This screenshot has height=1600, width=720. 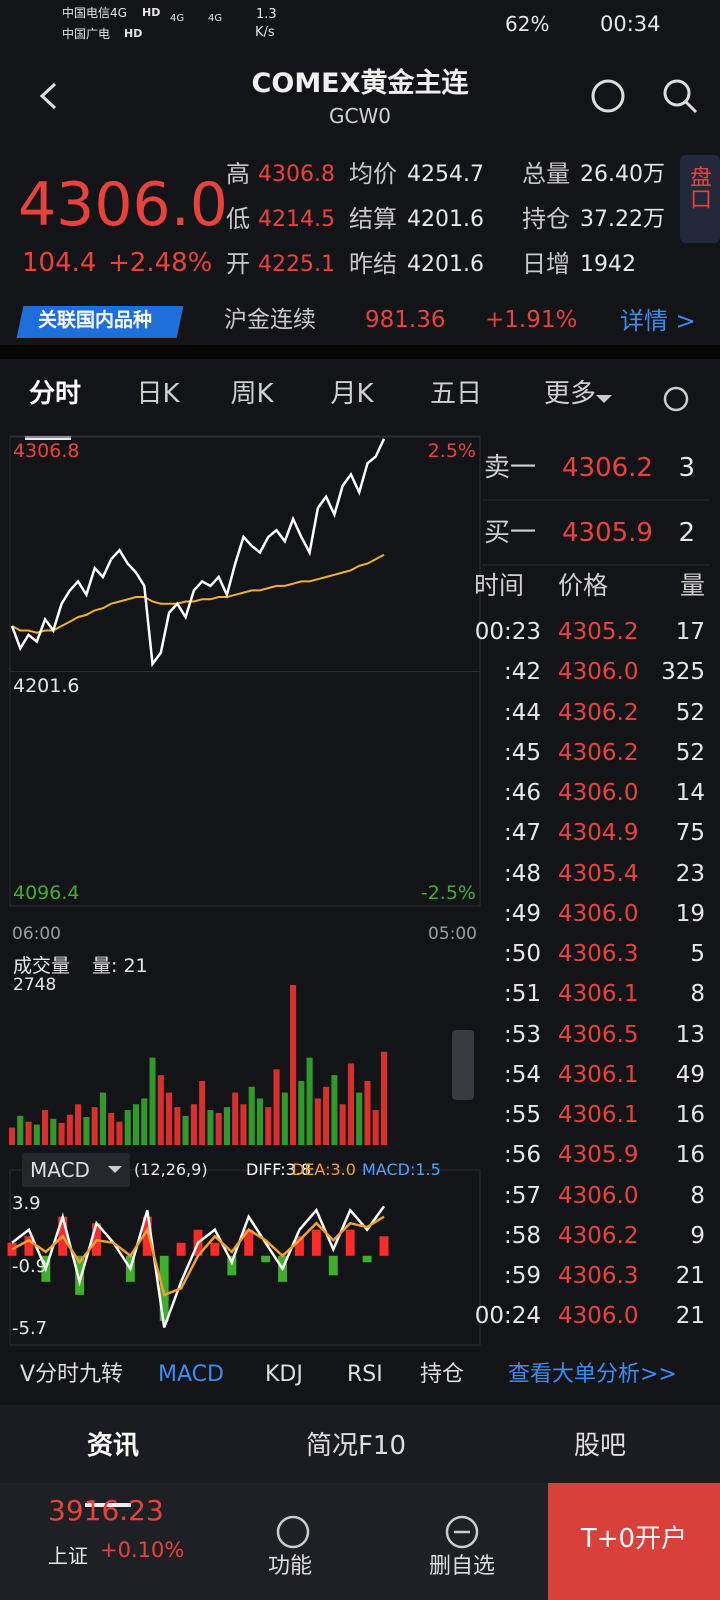 What do you see at coordinates (676, 399) in the screenshot?
I see `settings-icon` at bounding box center [676, 399].